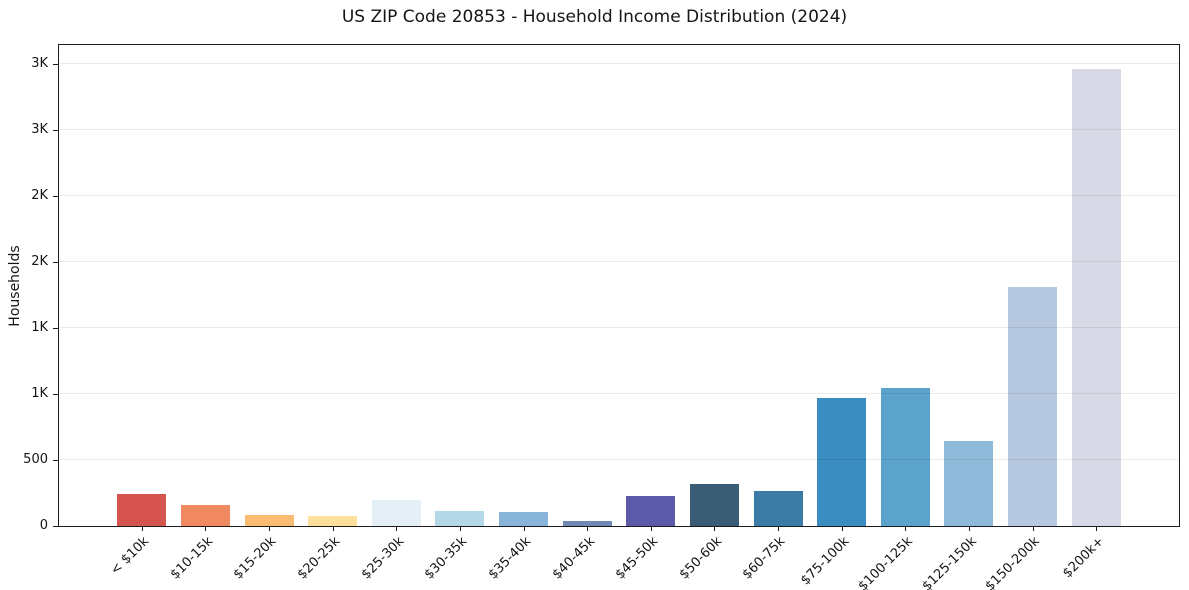 The image size is (1189, 590). What do you see at coordinates (192, 558) in the screenshot?
I see `x-tick-label: $10-15k` at bounding box center [192, 558].